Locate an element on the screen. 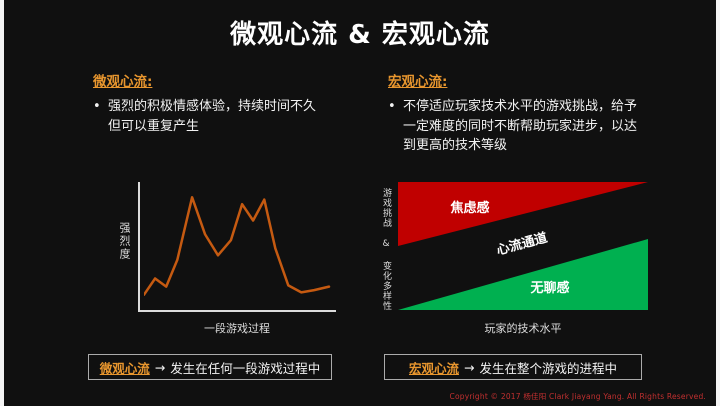 This screenshot has width=720, height=406. micro-flow-bullet-text: 强烈的积极情感体验，持续时间不久但可以重复产生 is located at coordinates (212, 116).